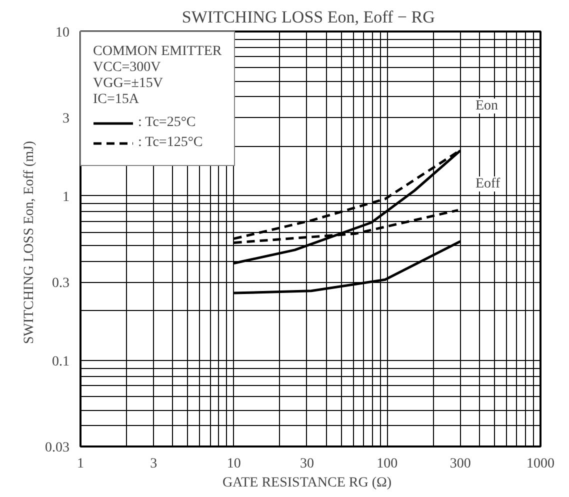  I want to click on y-tick-label: 10, so click(63, 33).